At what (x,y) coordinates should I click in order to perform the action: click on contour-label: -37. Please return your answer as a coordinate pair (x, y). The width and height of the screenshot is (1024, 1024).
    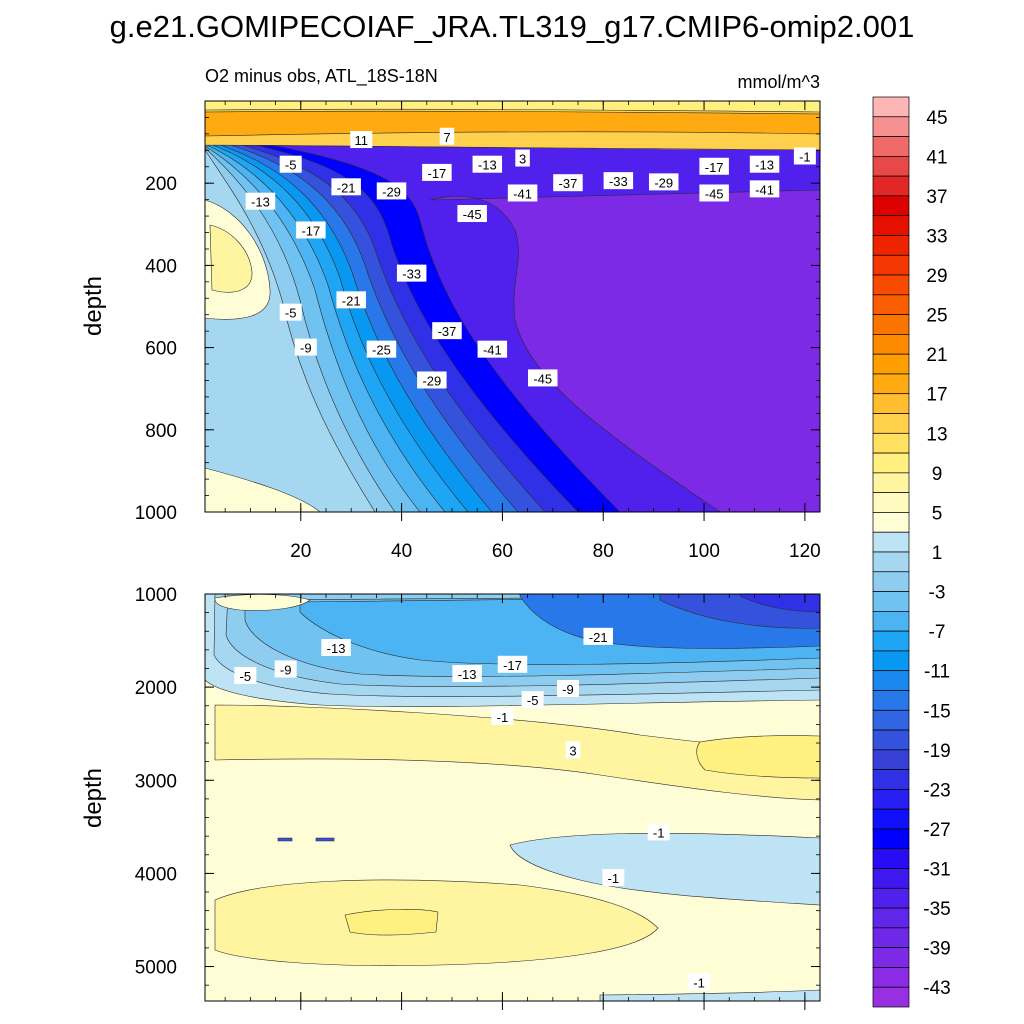
    Looking at the image, I should click on (447, 331).